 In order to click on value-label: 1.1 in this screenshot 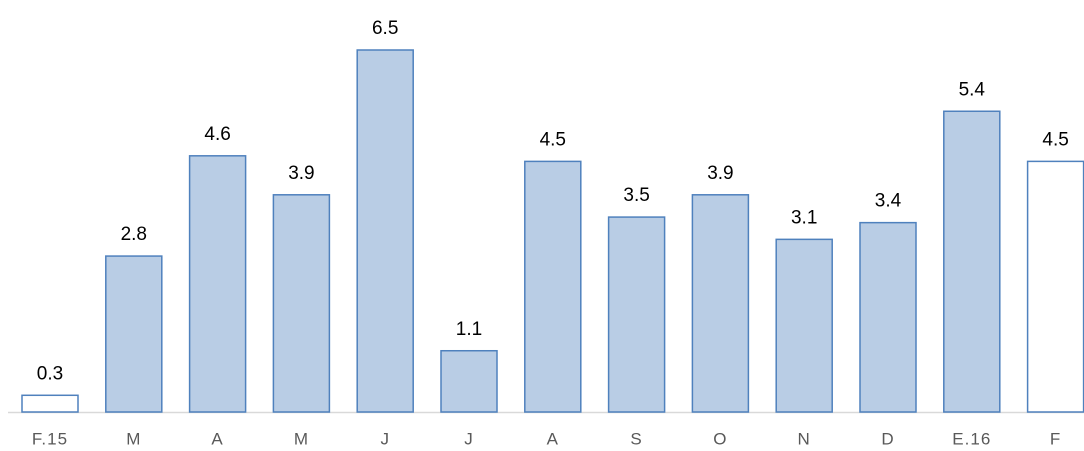, I will do `click(469, 329)`.